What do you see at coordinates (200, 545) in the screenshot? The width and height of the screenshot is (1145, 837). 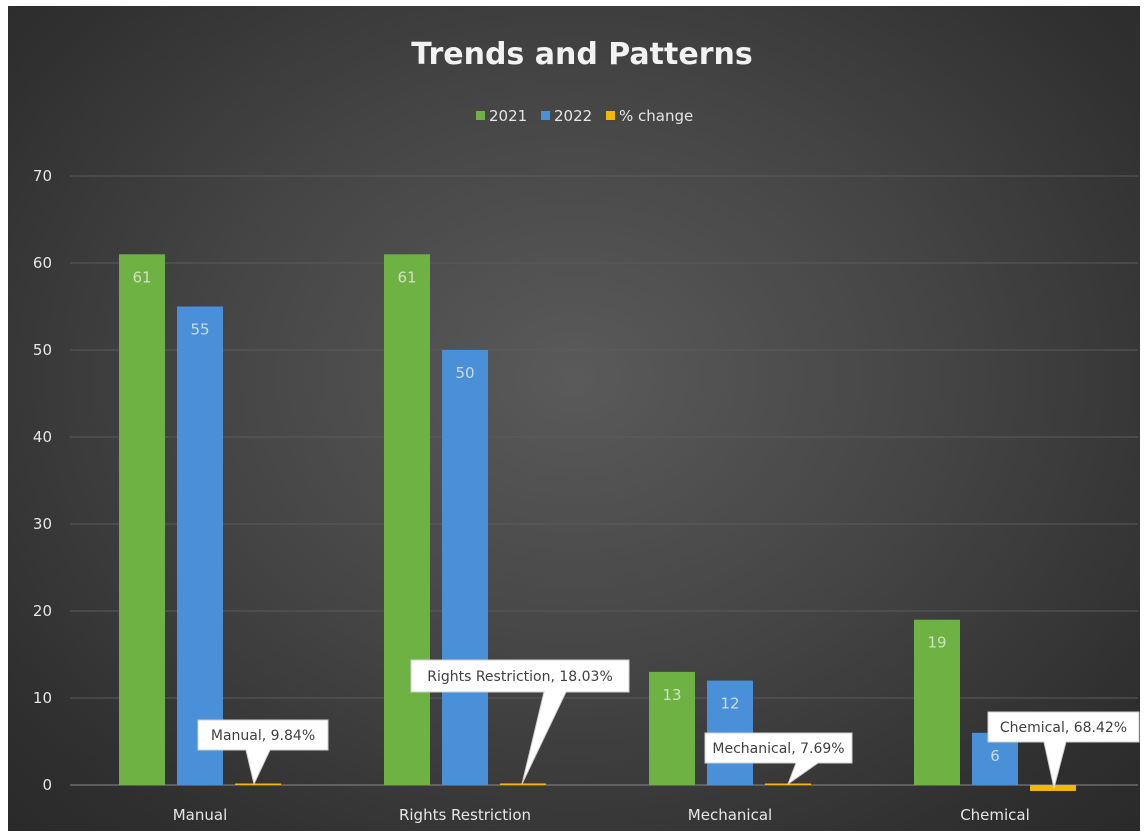 I see `bar-2022-manual` at bounding box center [200, 545].